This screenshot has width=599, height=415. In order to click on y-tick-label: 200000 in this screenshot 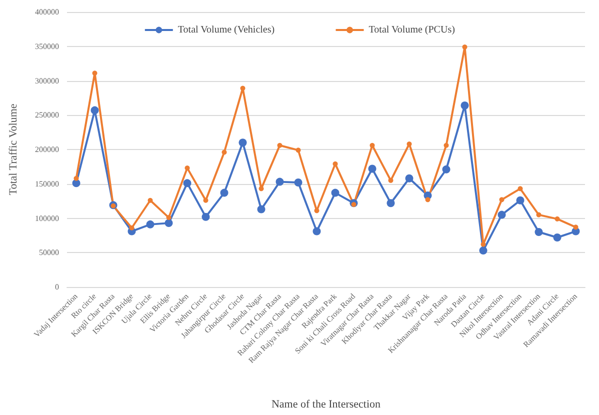, I will do `click(47, 149)`.